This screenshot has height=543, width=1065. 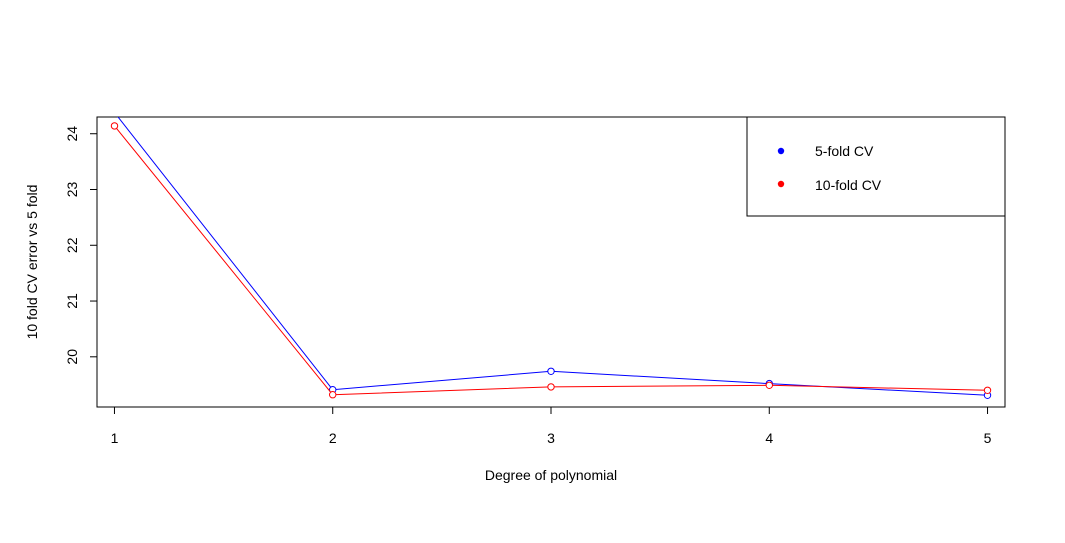 What do you see at coordinates (72, 357) in the screenshot?
I see `y-tick-label: 20` at bounding box center [72, 357].